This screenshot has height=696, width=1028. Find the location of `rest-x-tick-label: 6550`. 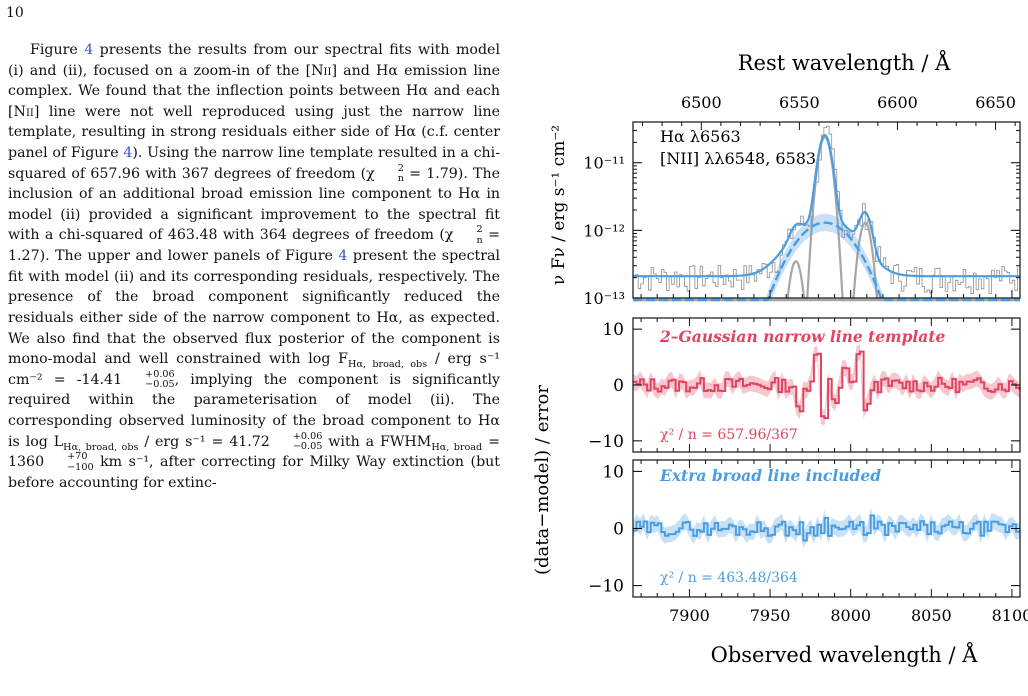

rest-x-tick-label: 6550 is located at coordinates (799, 102).